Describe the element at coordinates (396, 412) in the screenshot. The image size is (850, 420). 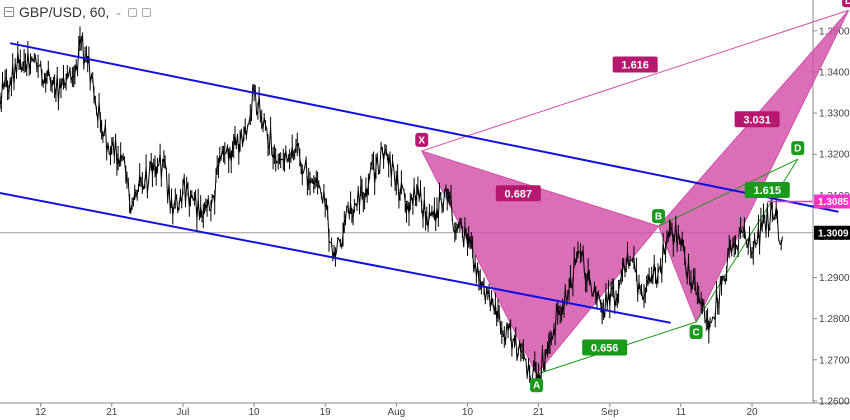
I see `x-tick-label: Aug` at that location.